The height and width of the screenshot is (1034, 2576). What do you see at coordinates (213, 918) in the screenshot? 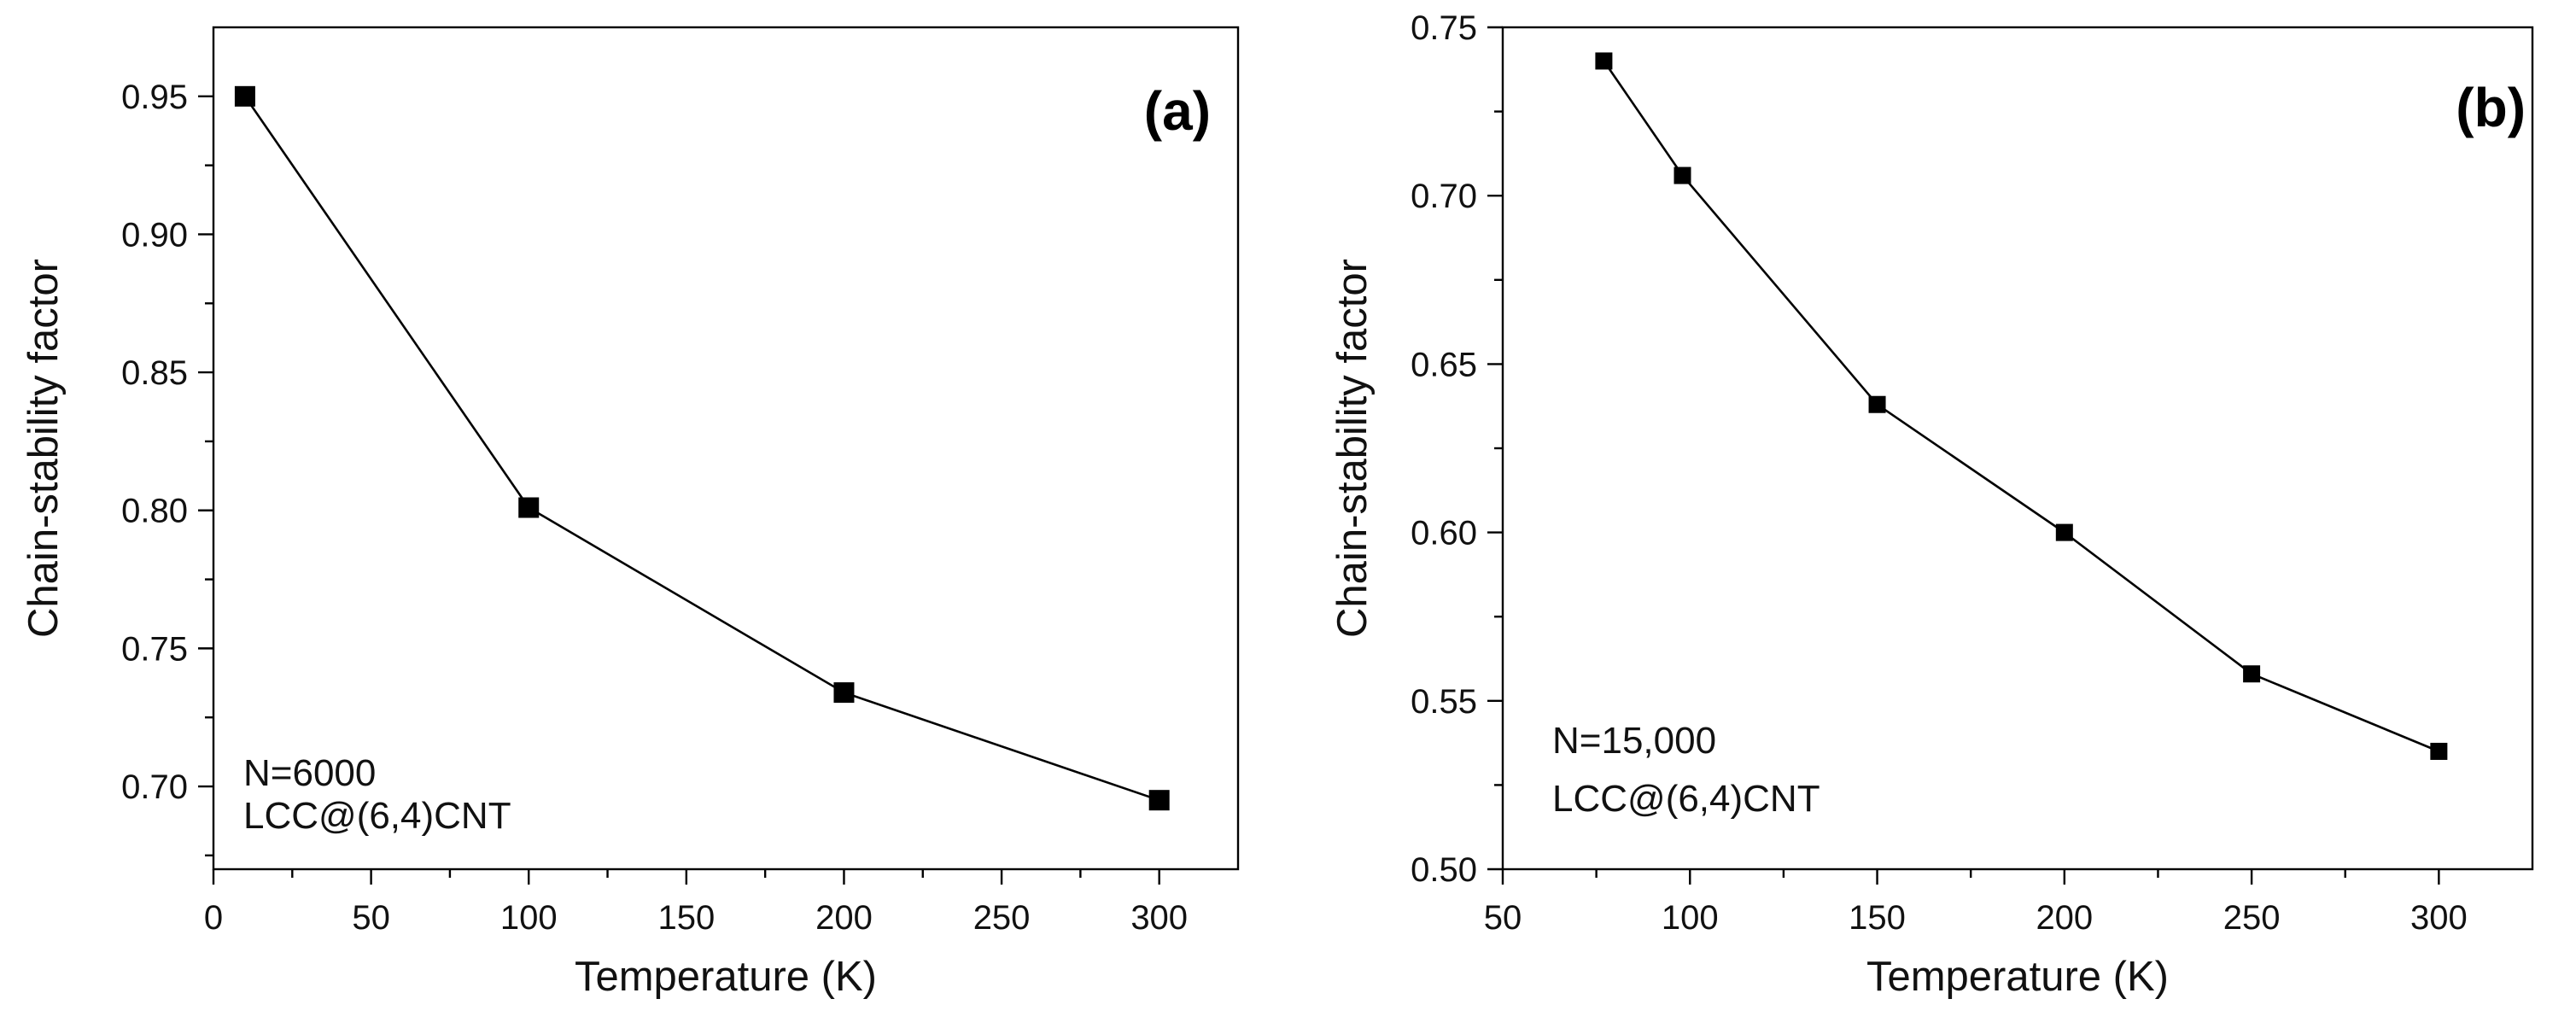
I see `x-tick-label-a: 0` at bounding box center [213, 918].